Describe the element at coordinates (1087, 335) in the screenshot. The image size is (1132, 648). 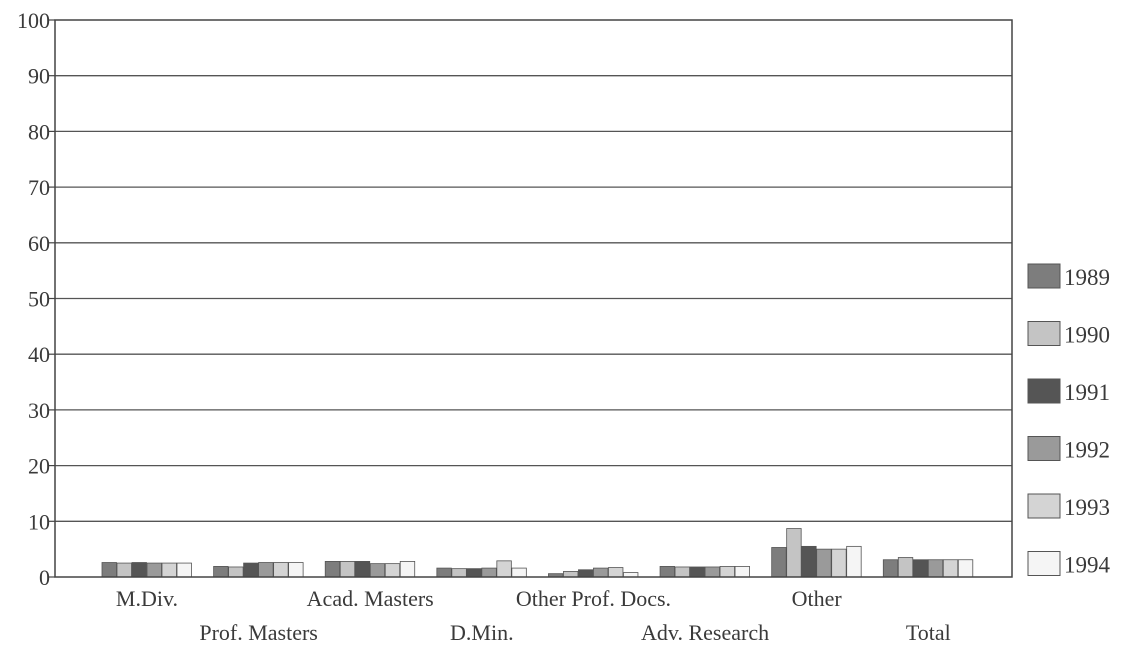
I see `legend-label: 1990` at that location.